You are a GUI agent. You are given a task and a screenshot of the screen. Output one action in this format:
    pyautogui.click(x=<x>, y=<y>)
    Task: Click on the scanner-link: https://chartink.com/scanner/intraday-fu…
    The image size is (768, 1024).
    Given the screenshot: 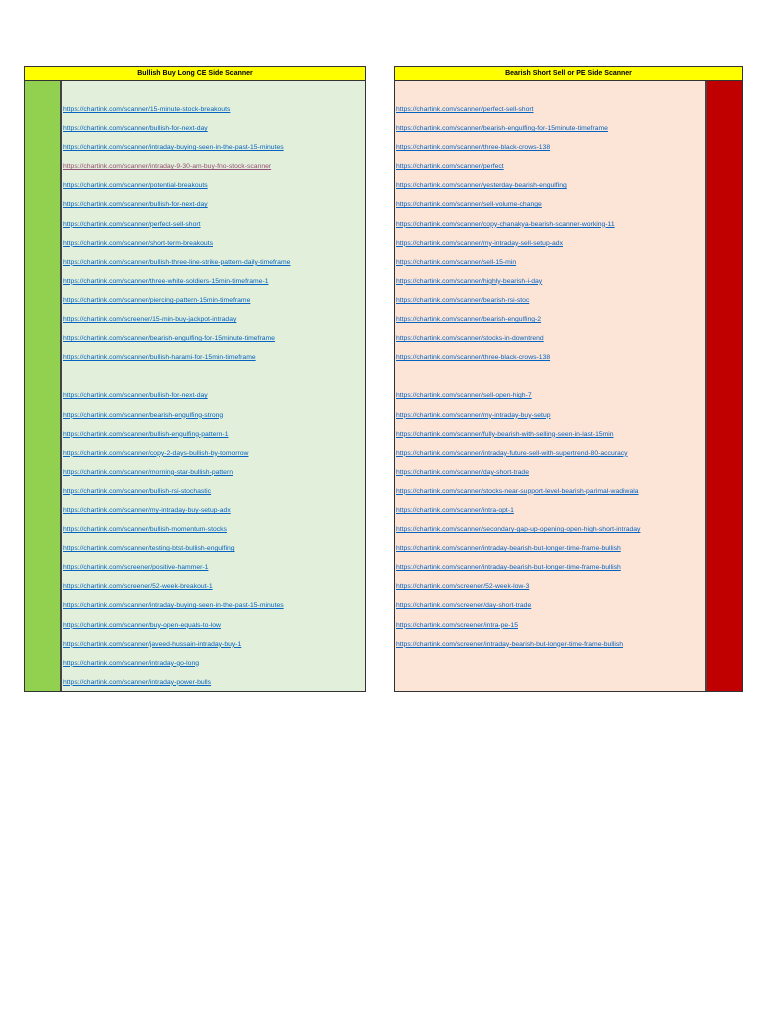 What is the action you would take?
    pyautogui.click(x=512, y=453)
    